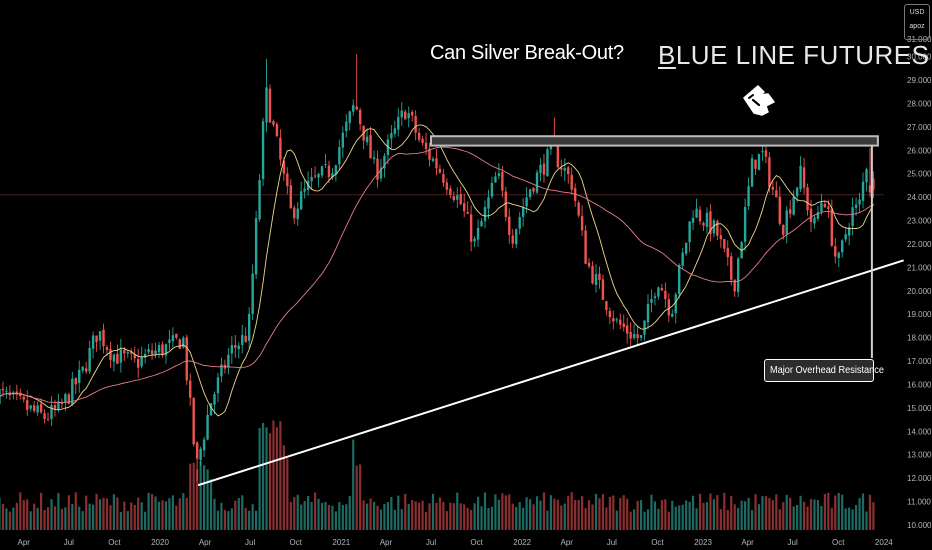 This screenshot has height=550, width=932. What do you see at coordinates (527, 53) in the screenshot?
I see `chart-title: Can Silver Break-Out?` at bounding box center [527, 53].